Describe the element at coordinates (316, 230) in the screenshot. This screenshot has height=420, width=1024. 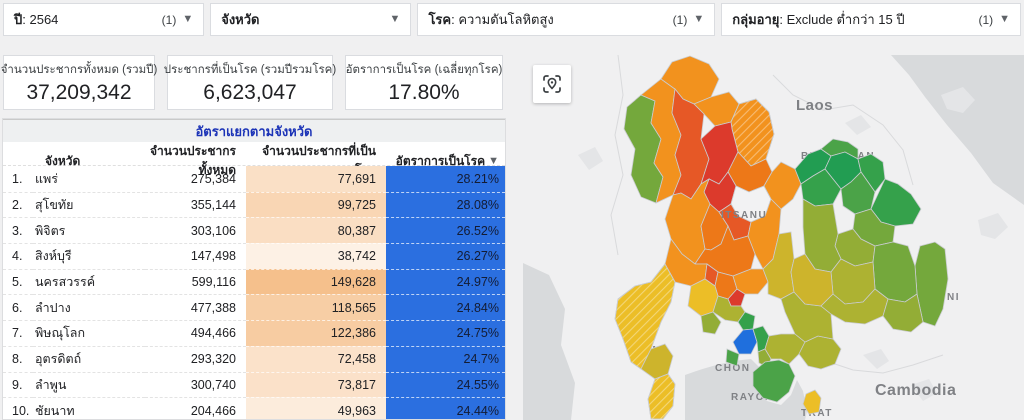
I see `row-diseased-heatcell: 80,387` at that location.